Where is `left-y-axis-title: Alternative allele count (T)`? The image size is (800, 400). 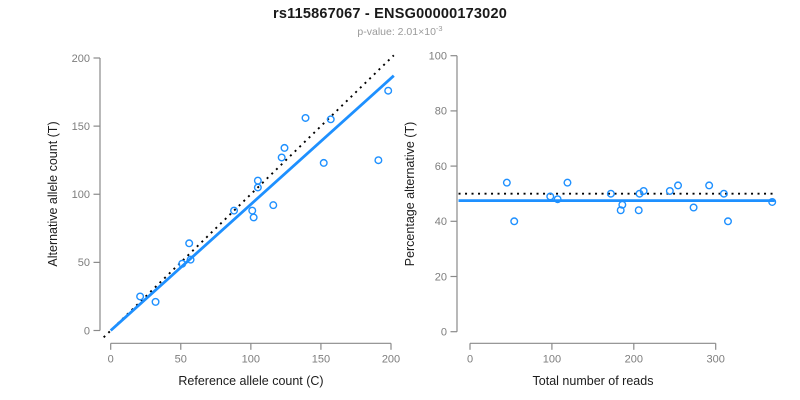
left-y-axis-title: Alternative allele count (T) is located at coordinates (53, 193).